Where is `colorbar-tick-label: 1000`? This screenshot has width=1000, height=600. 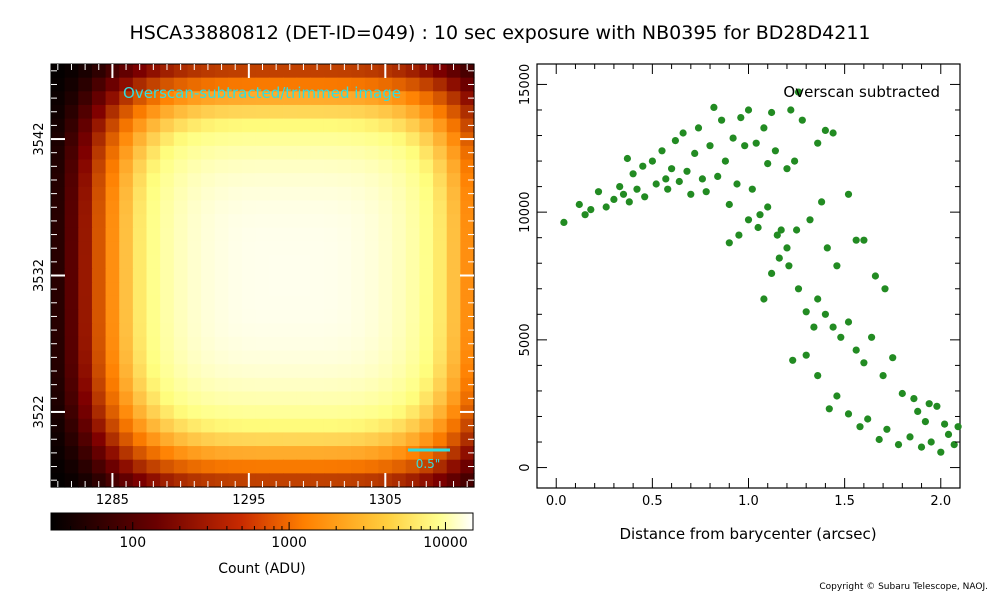 colorbar-tick-label: 1000 is located at coordinates (289, 543).